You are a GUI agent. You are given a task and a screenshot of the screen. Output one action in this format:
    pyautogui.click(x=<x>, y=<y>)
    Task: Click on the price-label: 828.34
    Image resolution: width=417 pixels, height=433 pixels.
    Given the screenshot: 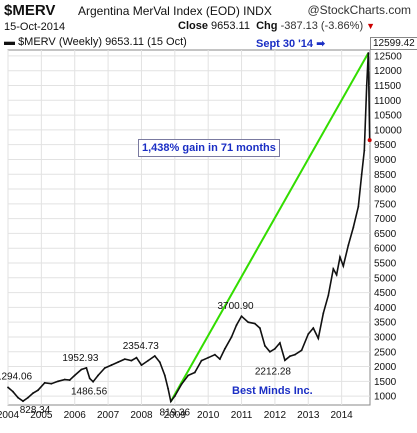 What is the action you would take?
    pyautogui.click(x=35, y=410)
    